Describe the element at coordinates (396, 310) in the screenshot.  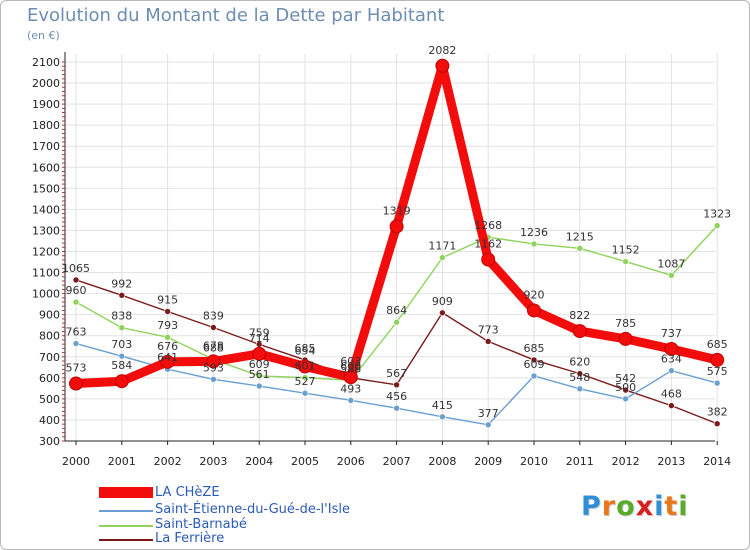
I see `data-label-saint-barnabe-2007: 864` at that location.